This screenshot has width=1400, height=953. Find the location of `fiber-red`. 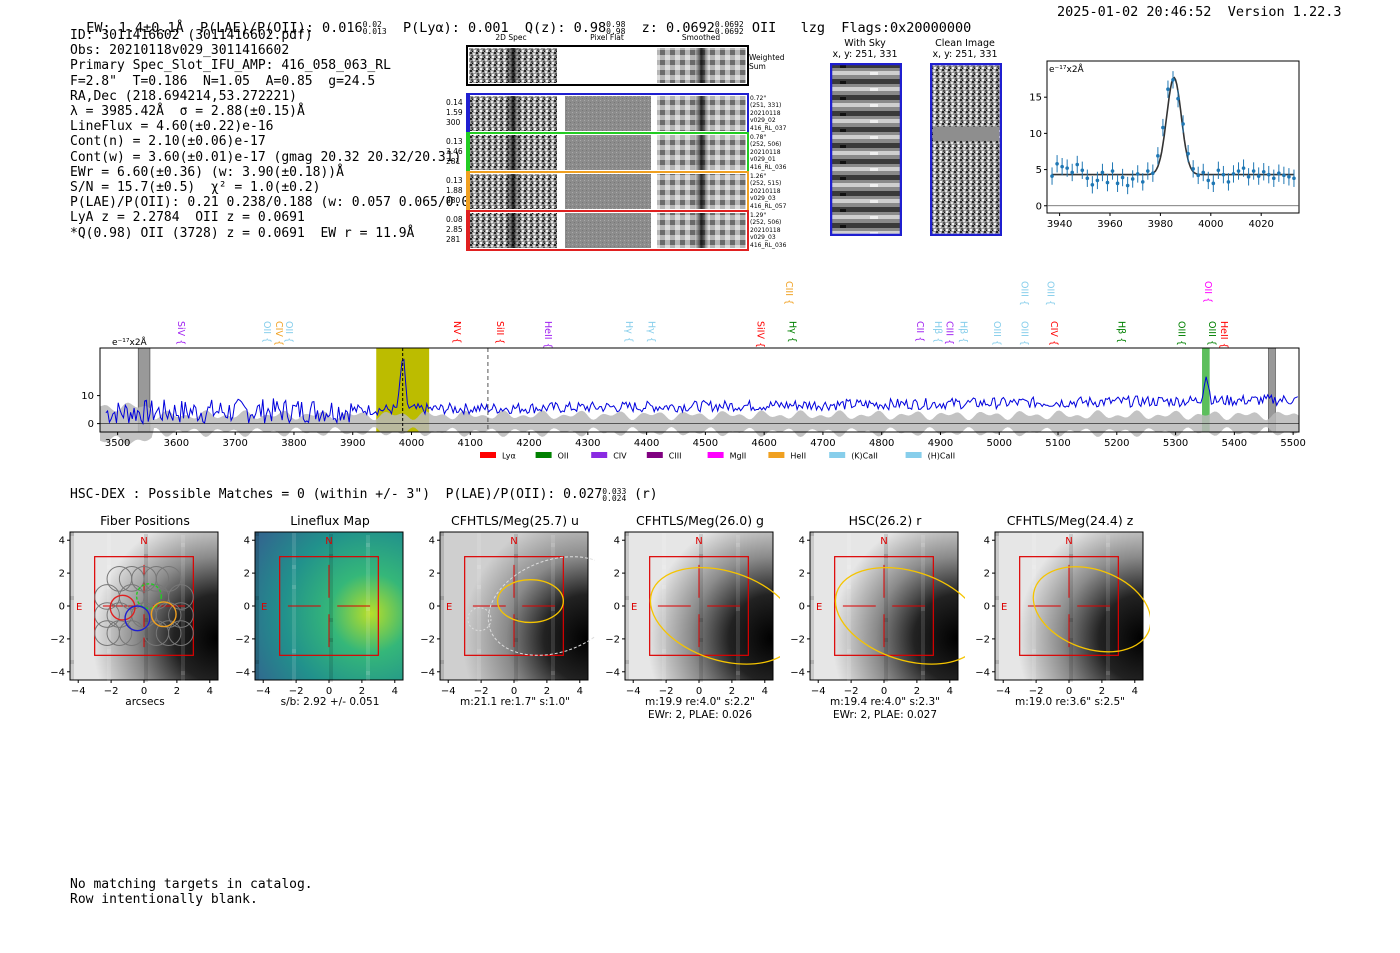

fiber-red is located at coordinates (122, 607).